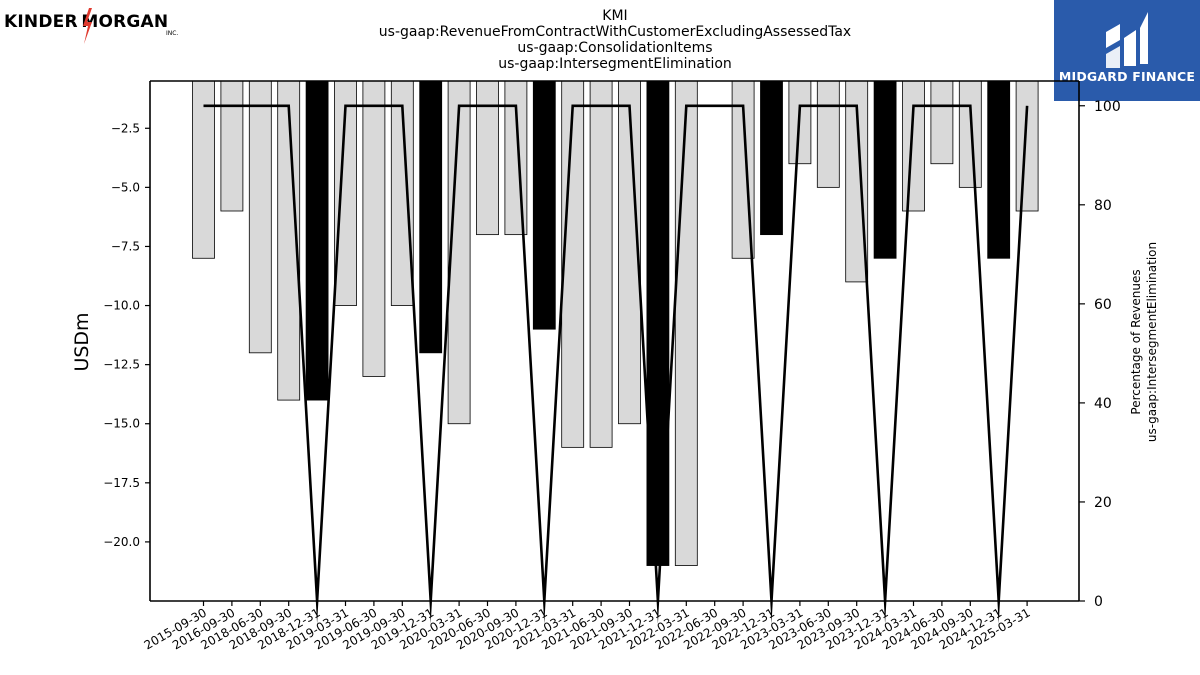 The width and height of the screenshot is (1200, 675). Describe the element at coordinates (1136, 341) in the screenshot. I see `y2-axis-label-line-1: Percentage of Revenues` at that location.